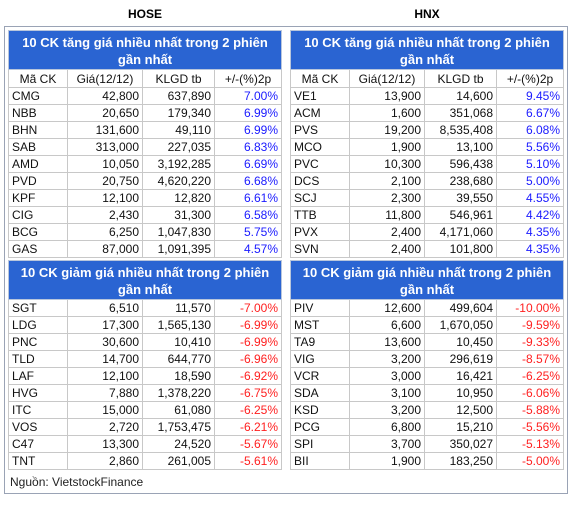 The image size is (572, 506). What do you see at coordinates (38, 308) in the screenshot?
I see `ticker: SGT` at bounding box center [38, 308].